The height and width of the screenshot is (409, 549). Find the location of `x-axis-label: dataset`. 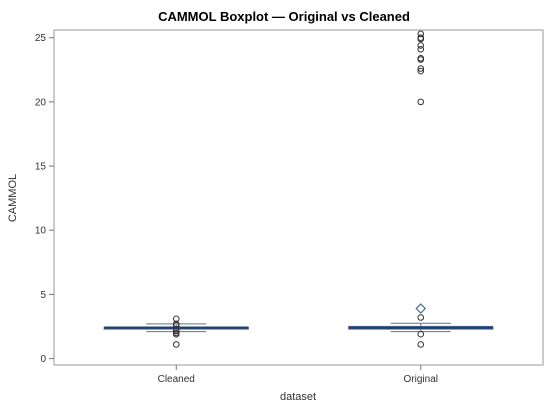

x-axis-label: dataset is located at coordinates (298, 397).